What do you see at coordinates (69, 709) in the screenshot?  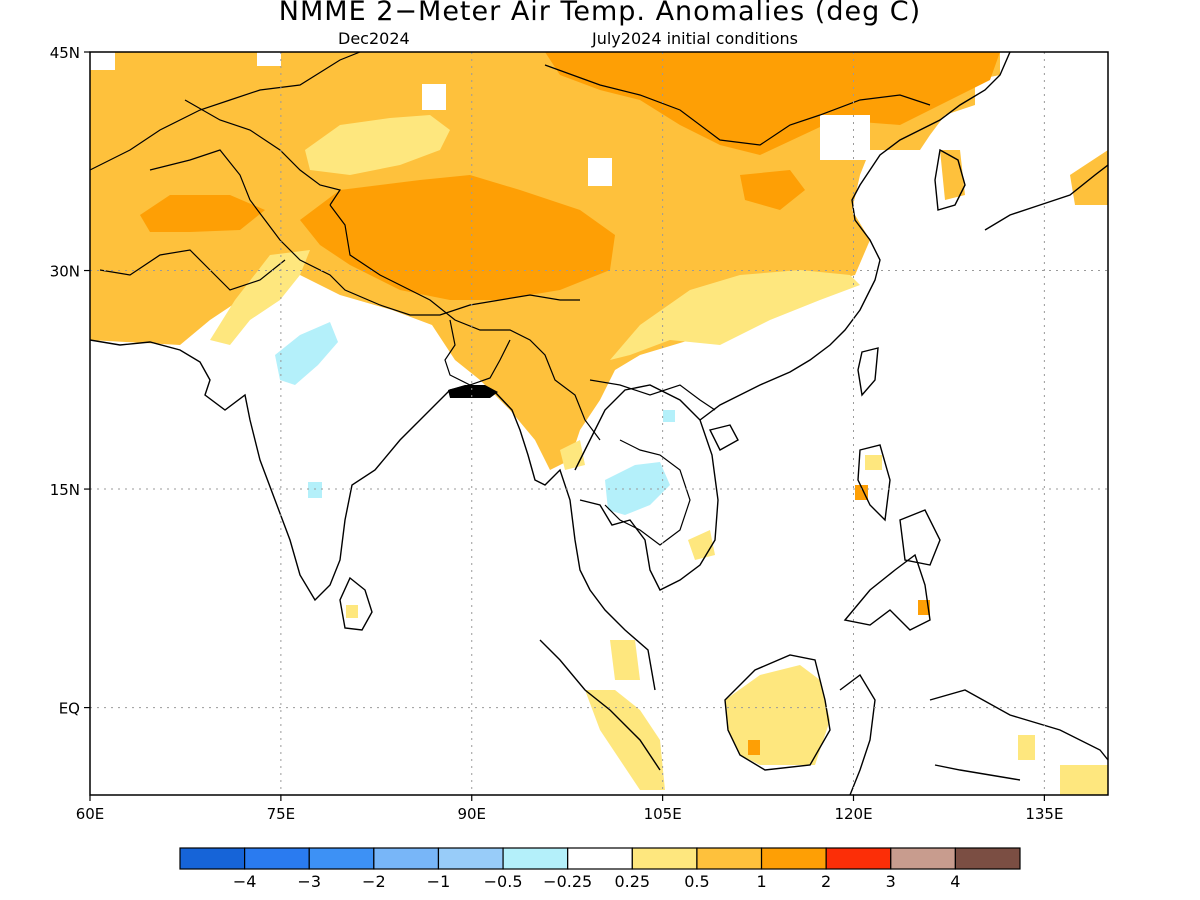 I see `lat-tick-label: EQ` at bounding box center [69, 709].